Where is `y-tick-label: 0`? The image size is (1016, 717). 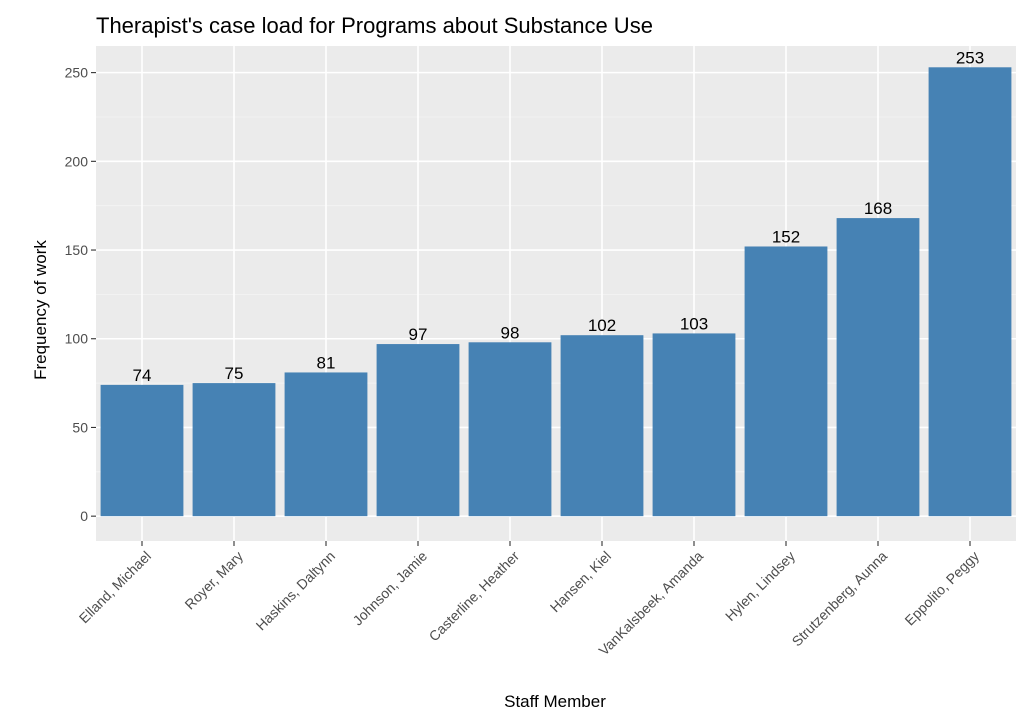
y-tick-label: 0 is located at coordinates (84, 516).